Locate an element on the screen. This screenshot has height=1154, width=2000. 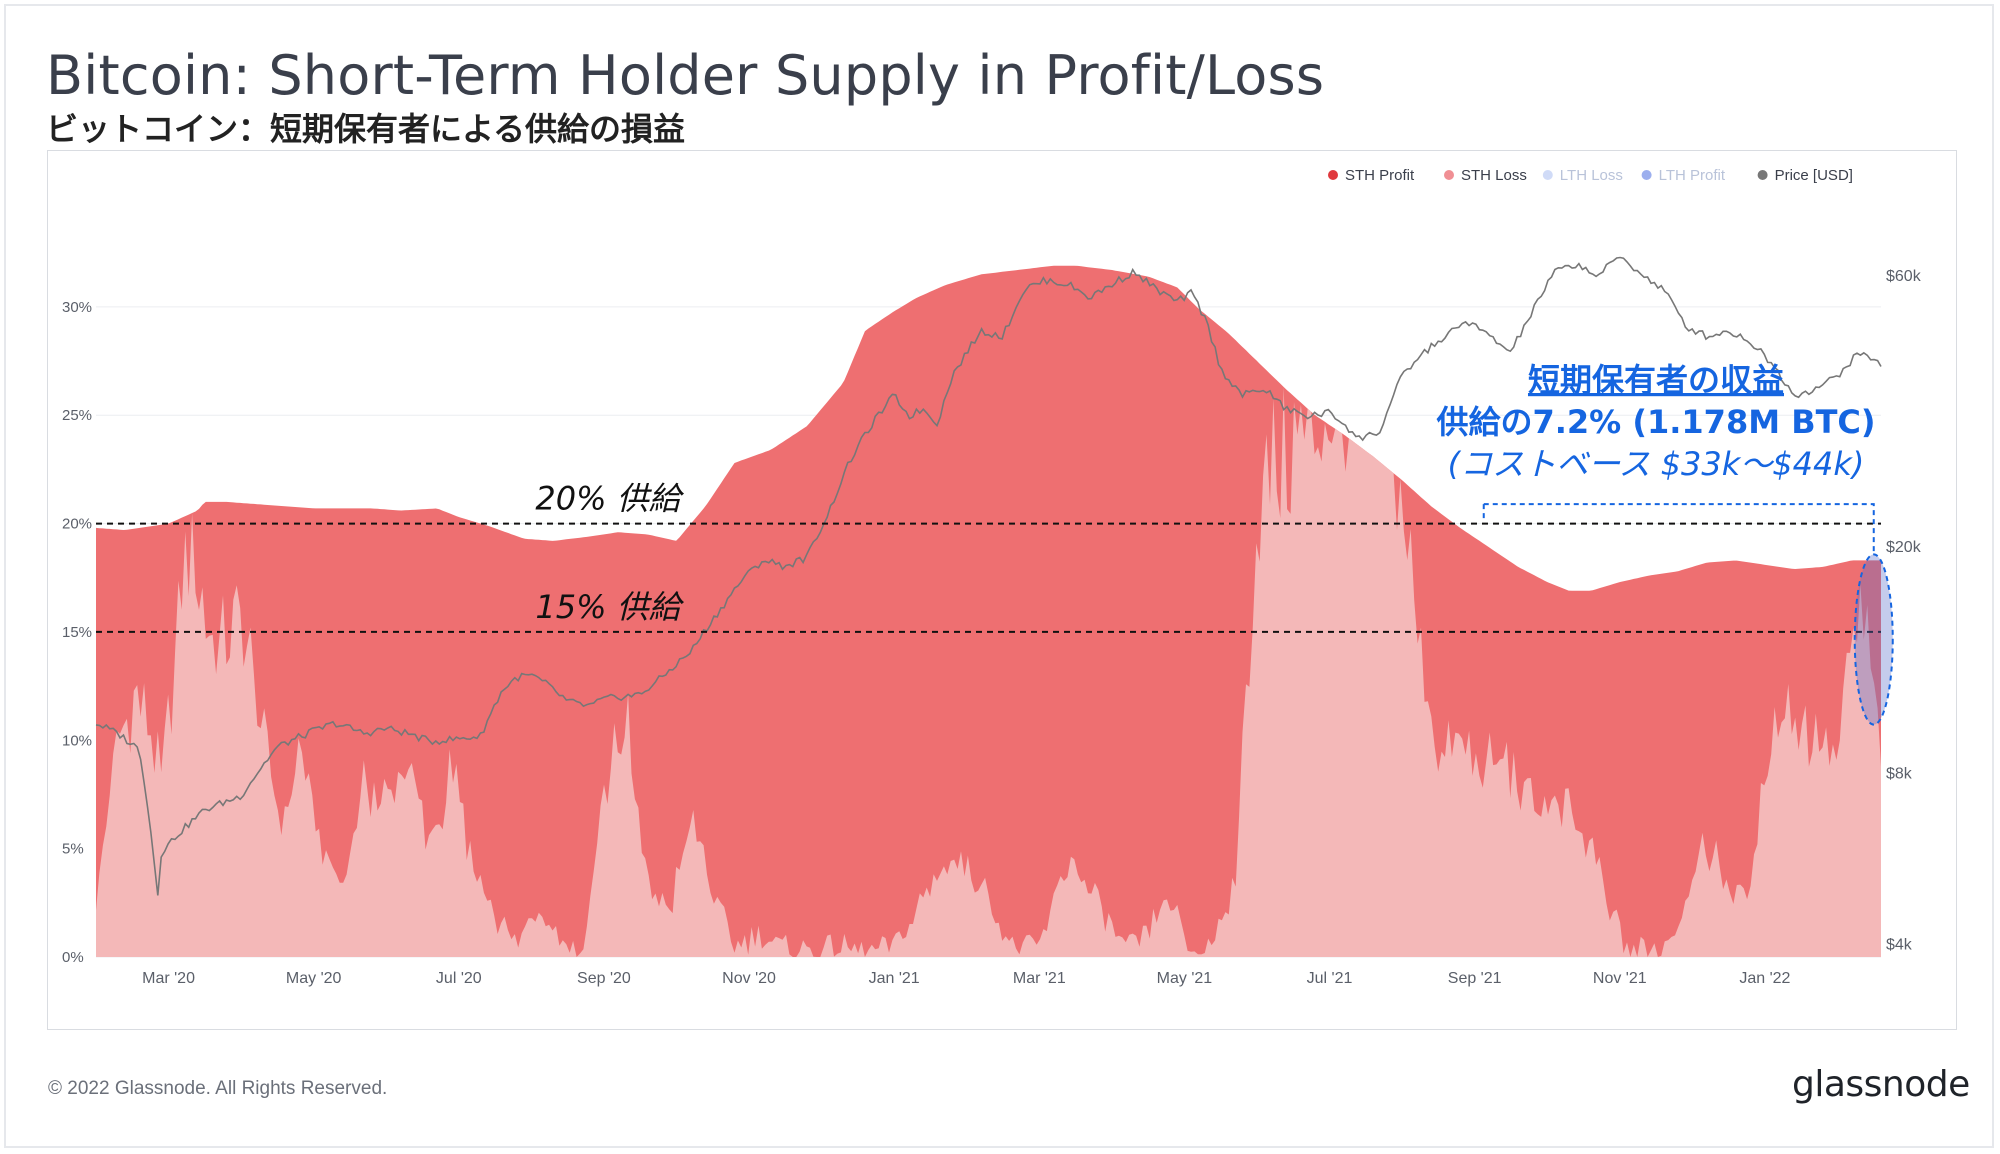
y-tick-label-right: $20k is located at coordinates (1904, 547).